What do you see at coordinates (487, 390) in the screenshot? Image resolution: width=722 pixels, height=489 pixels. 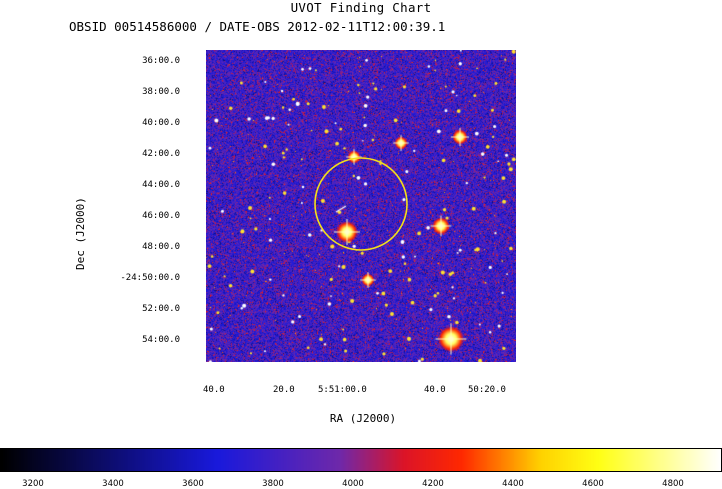 I see `ra-tick-label: 50:20.0` at bounding box center [487, 390].